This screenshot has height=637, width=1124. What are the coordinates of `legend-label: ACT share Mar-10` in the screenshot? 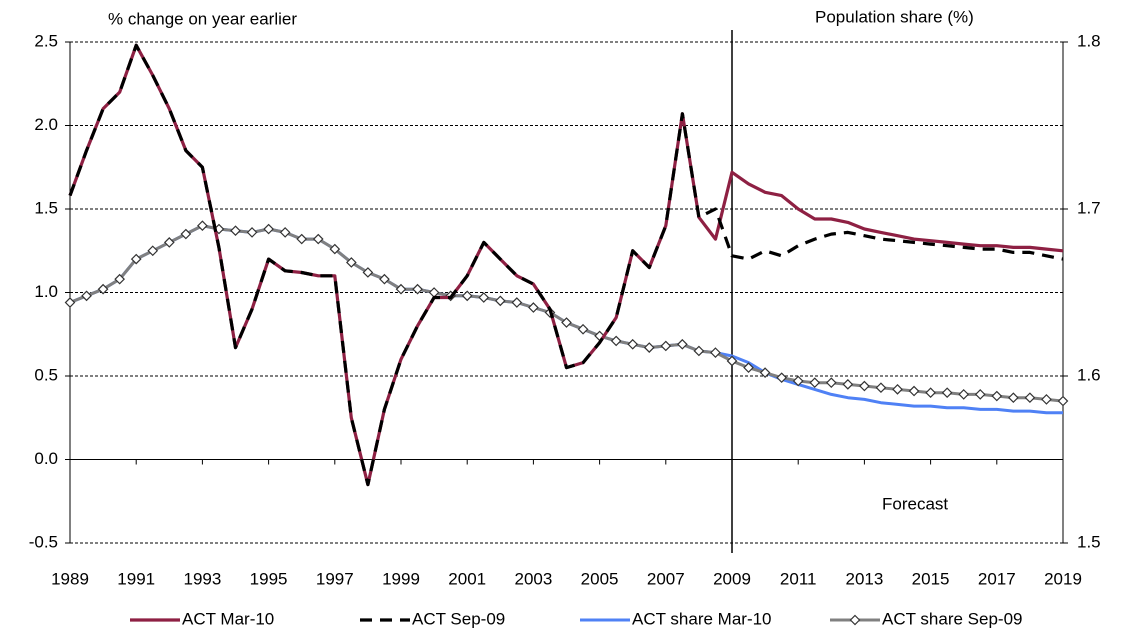 It's located at (702, 618).